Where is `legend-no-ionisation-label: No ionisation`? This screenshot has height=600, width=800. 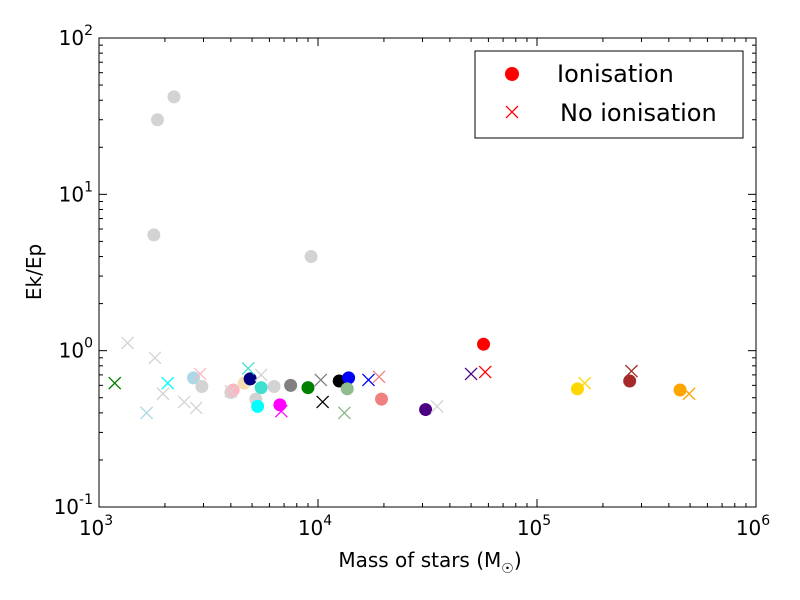 legend-no-ionisation-label: No ionisation is located at coordinates (638, 113).